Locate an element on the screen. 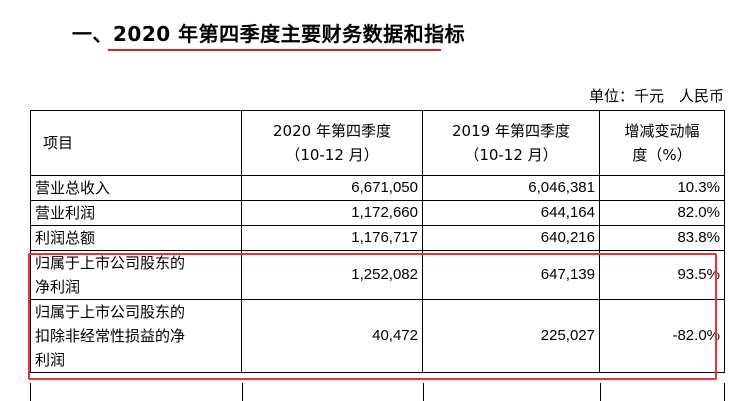 The height and width of the screenshot is (401, 748). cell-q4-2019: 6,046,381 is located at coordinates (511, 188).